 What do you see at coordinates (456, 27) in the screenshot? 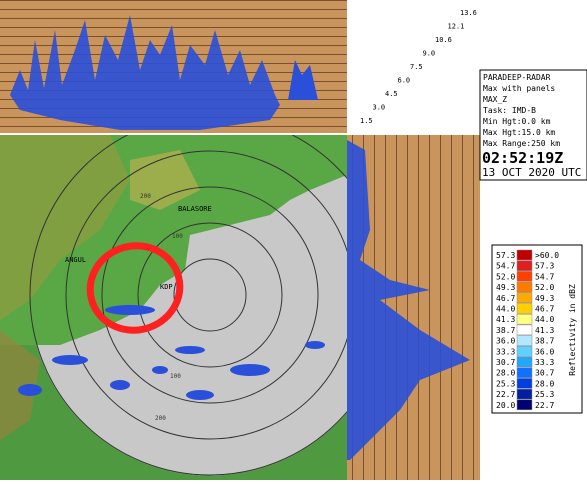
I see `height-label: 12.1` at bounding box center [456, 27].